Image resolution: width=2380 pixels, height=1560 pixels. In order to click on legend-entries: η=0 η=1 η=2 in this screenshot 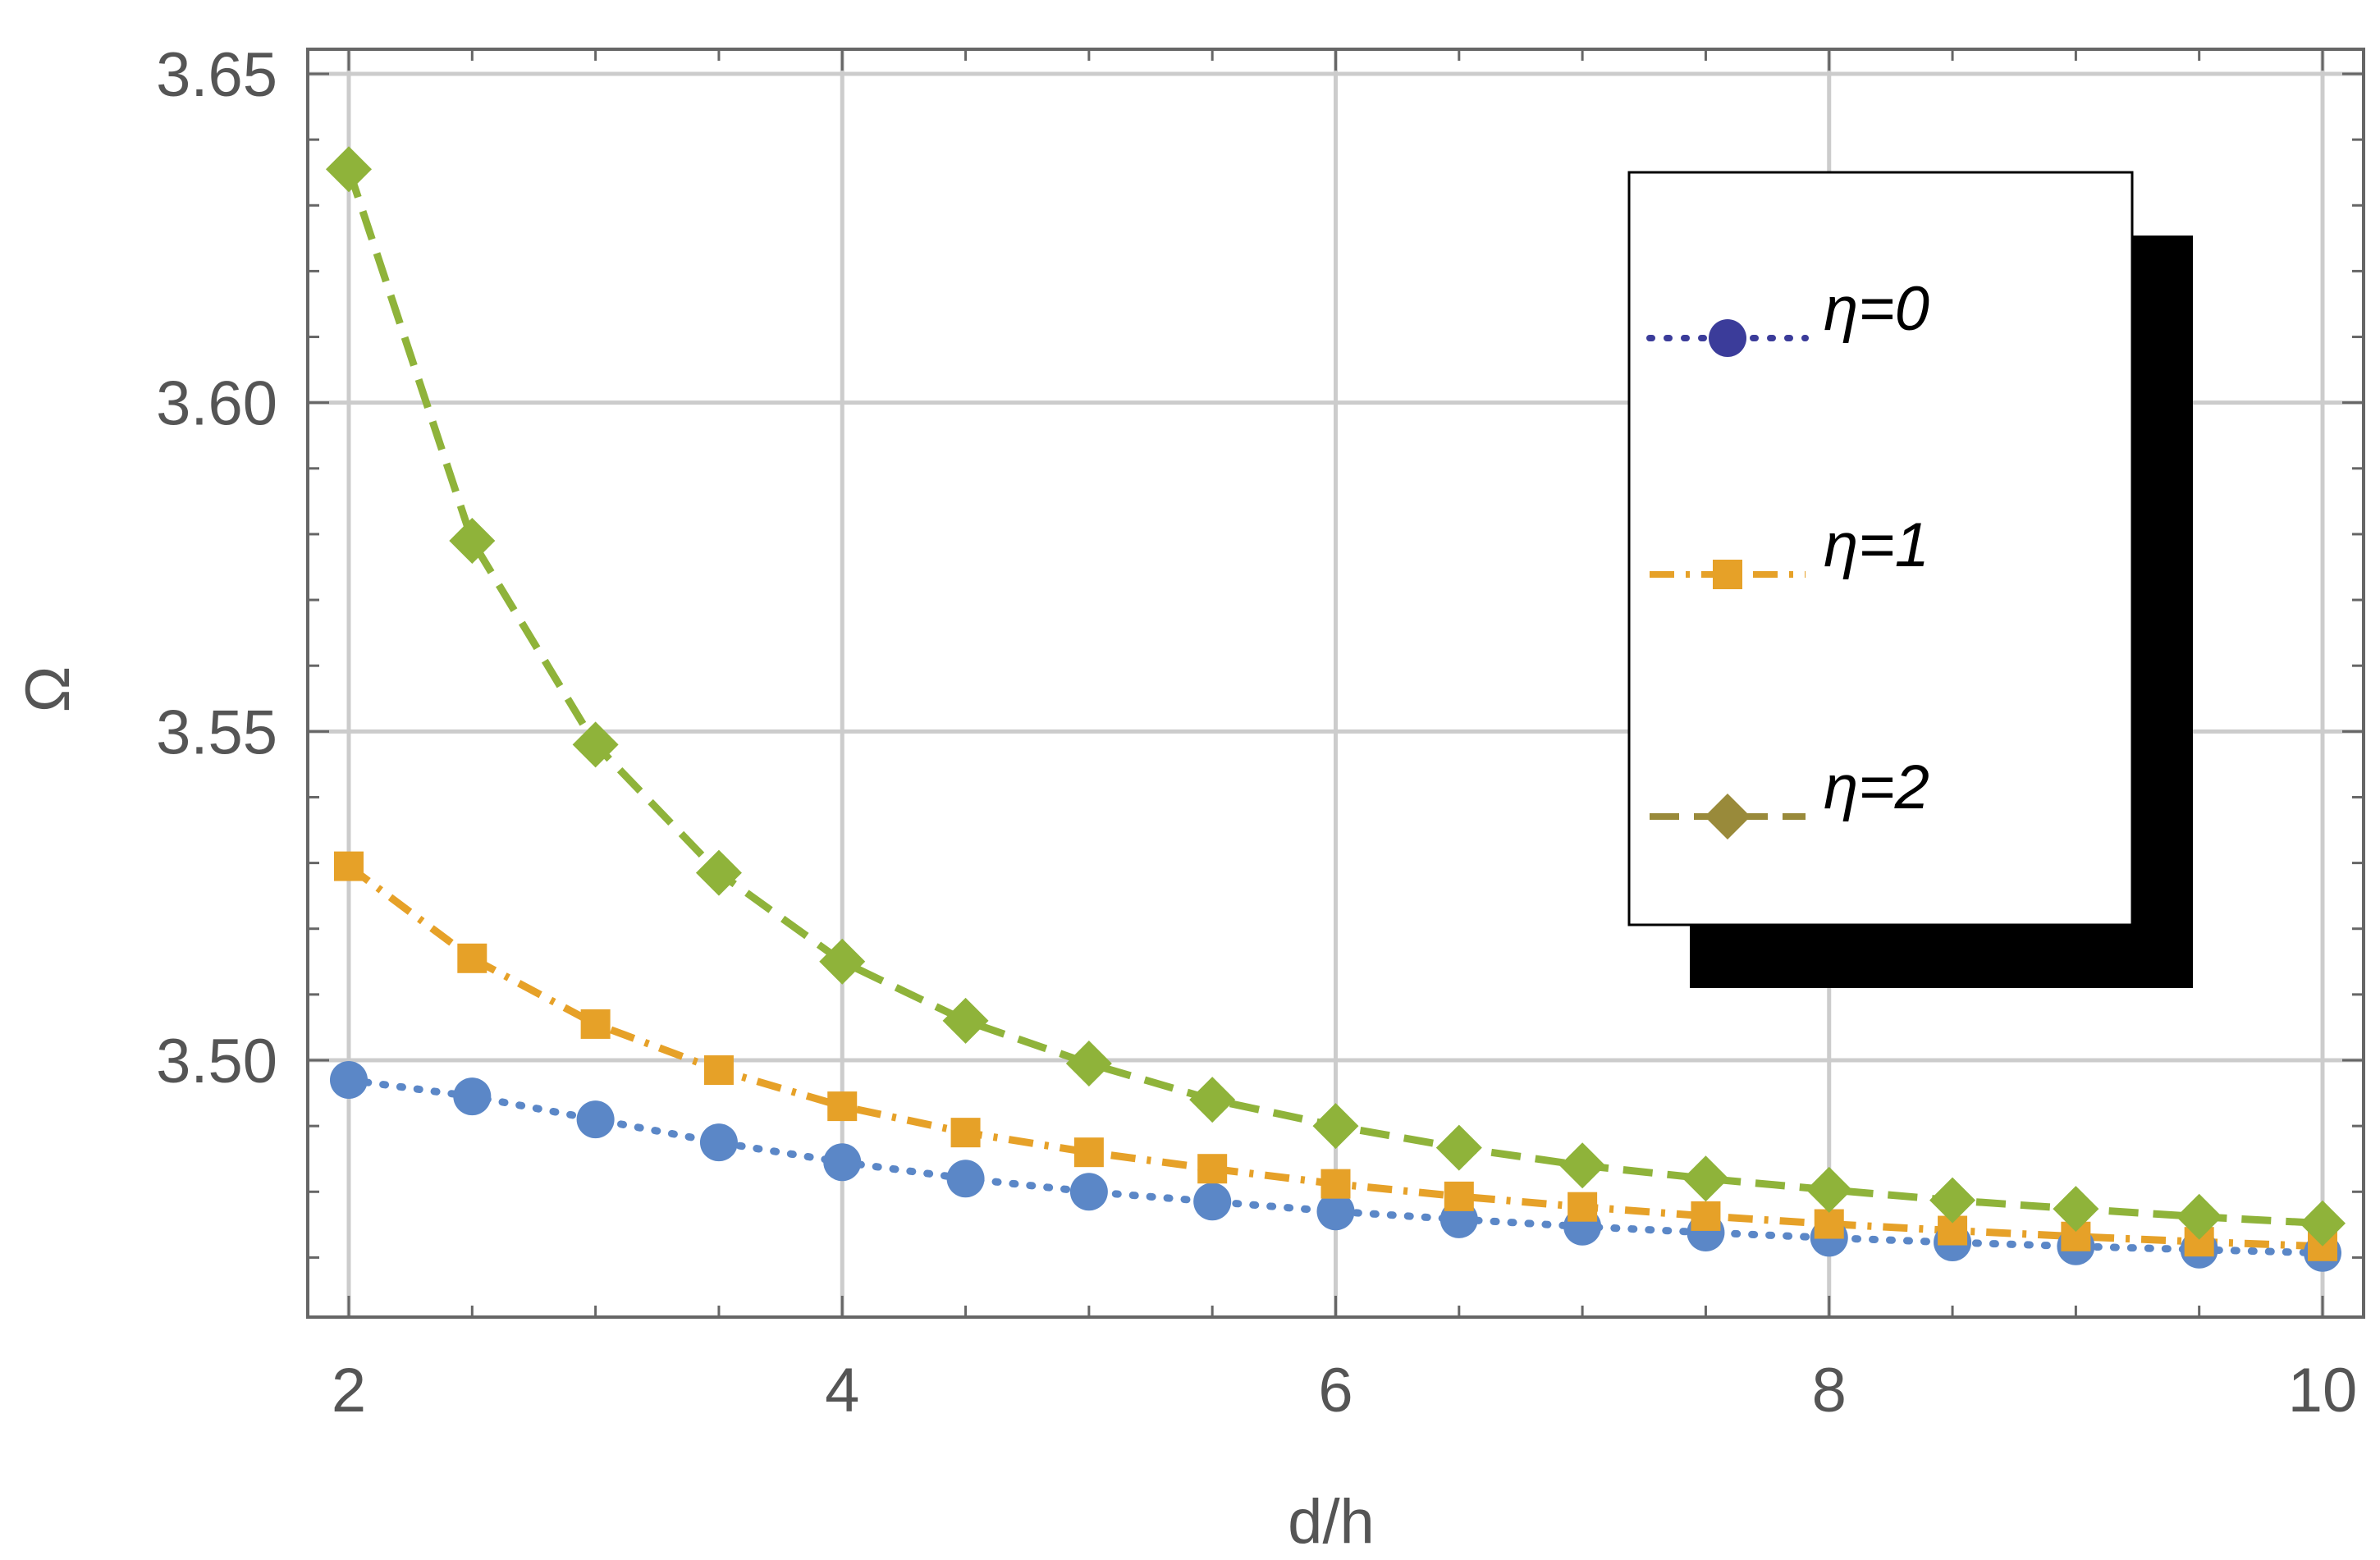, I will do `click(1787, 556)`.